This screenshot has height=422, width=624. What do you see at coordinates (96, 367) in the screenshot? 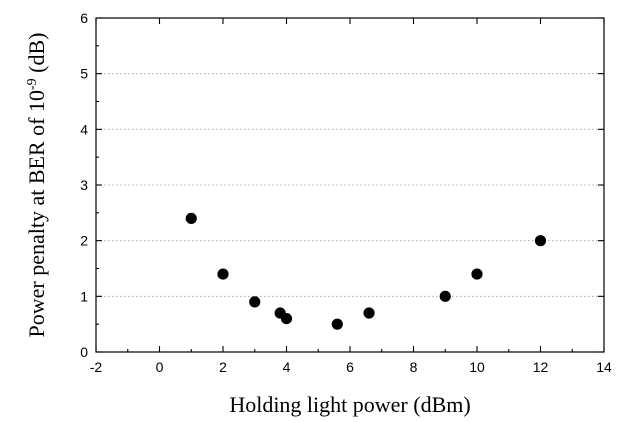
I see `x-tick-label: -2` at bounding box center [96, 367].